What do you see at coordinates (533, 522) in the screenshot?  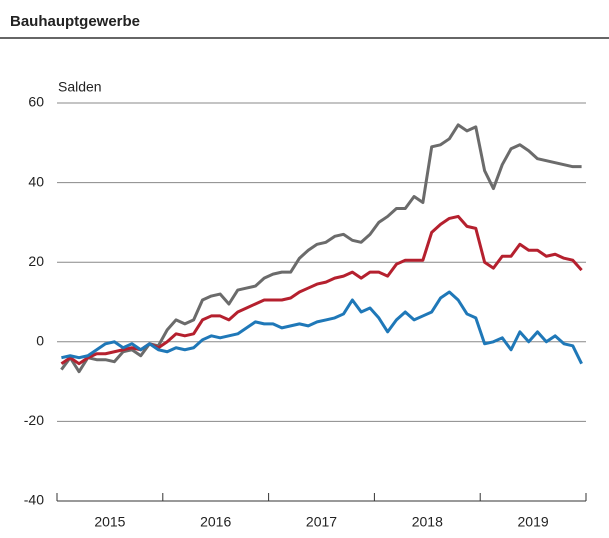 I see `x-tick-label: 2019` at bounding box center [533, 522].